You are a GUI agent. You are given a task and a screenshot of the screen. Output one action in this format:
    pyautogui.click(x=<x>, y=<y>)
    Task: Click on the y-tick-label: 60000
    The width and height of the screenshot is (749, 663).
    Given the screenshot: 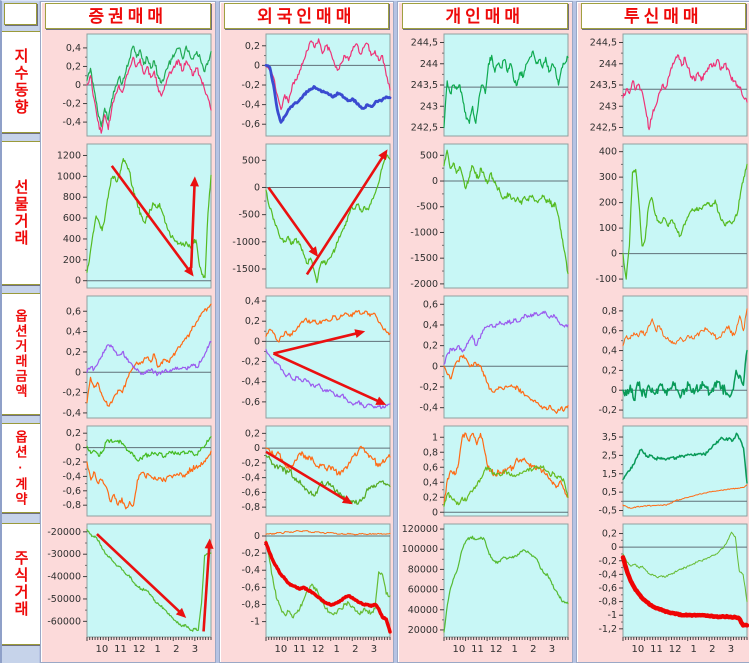 What is the action you would take?
    pyautogui.click(x=423, y=590)
    